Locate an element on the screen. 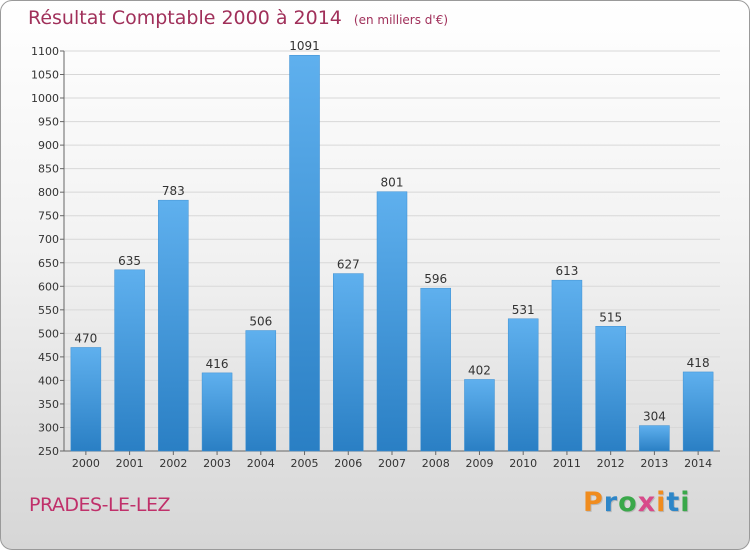 The width and height of the screenshot is (750, 550). bar-2011 is located at coordinates (567, 365).